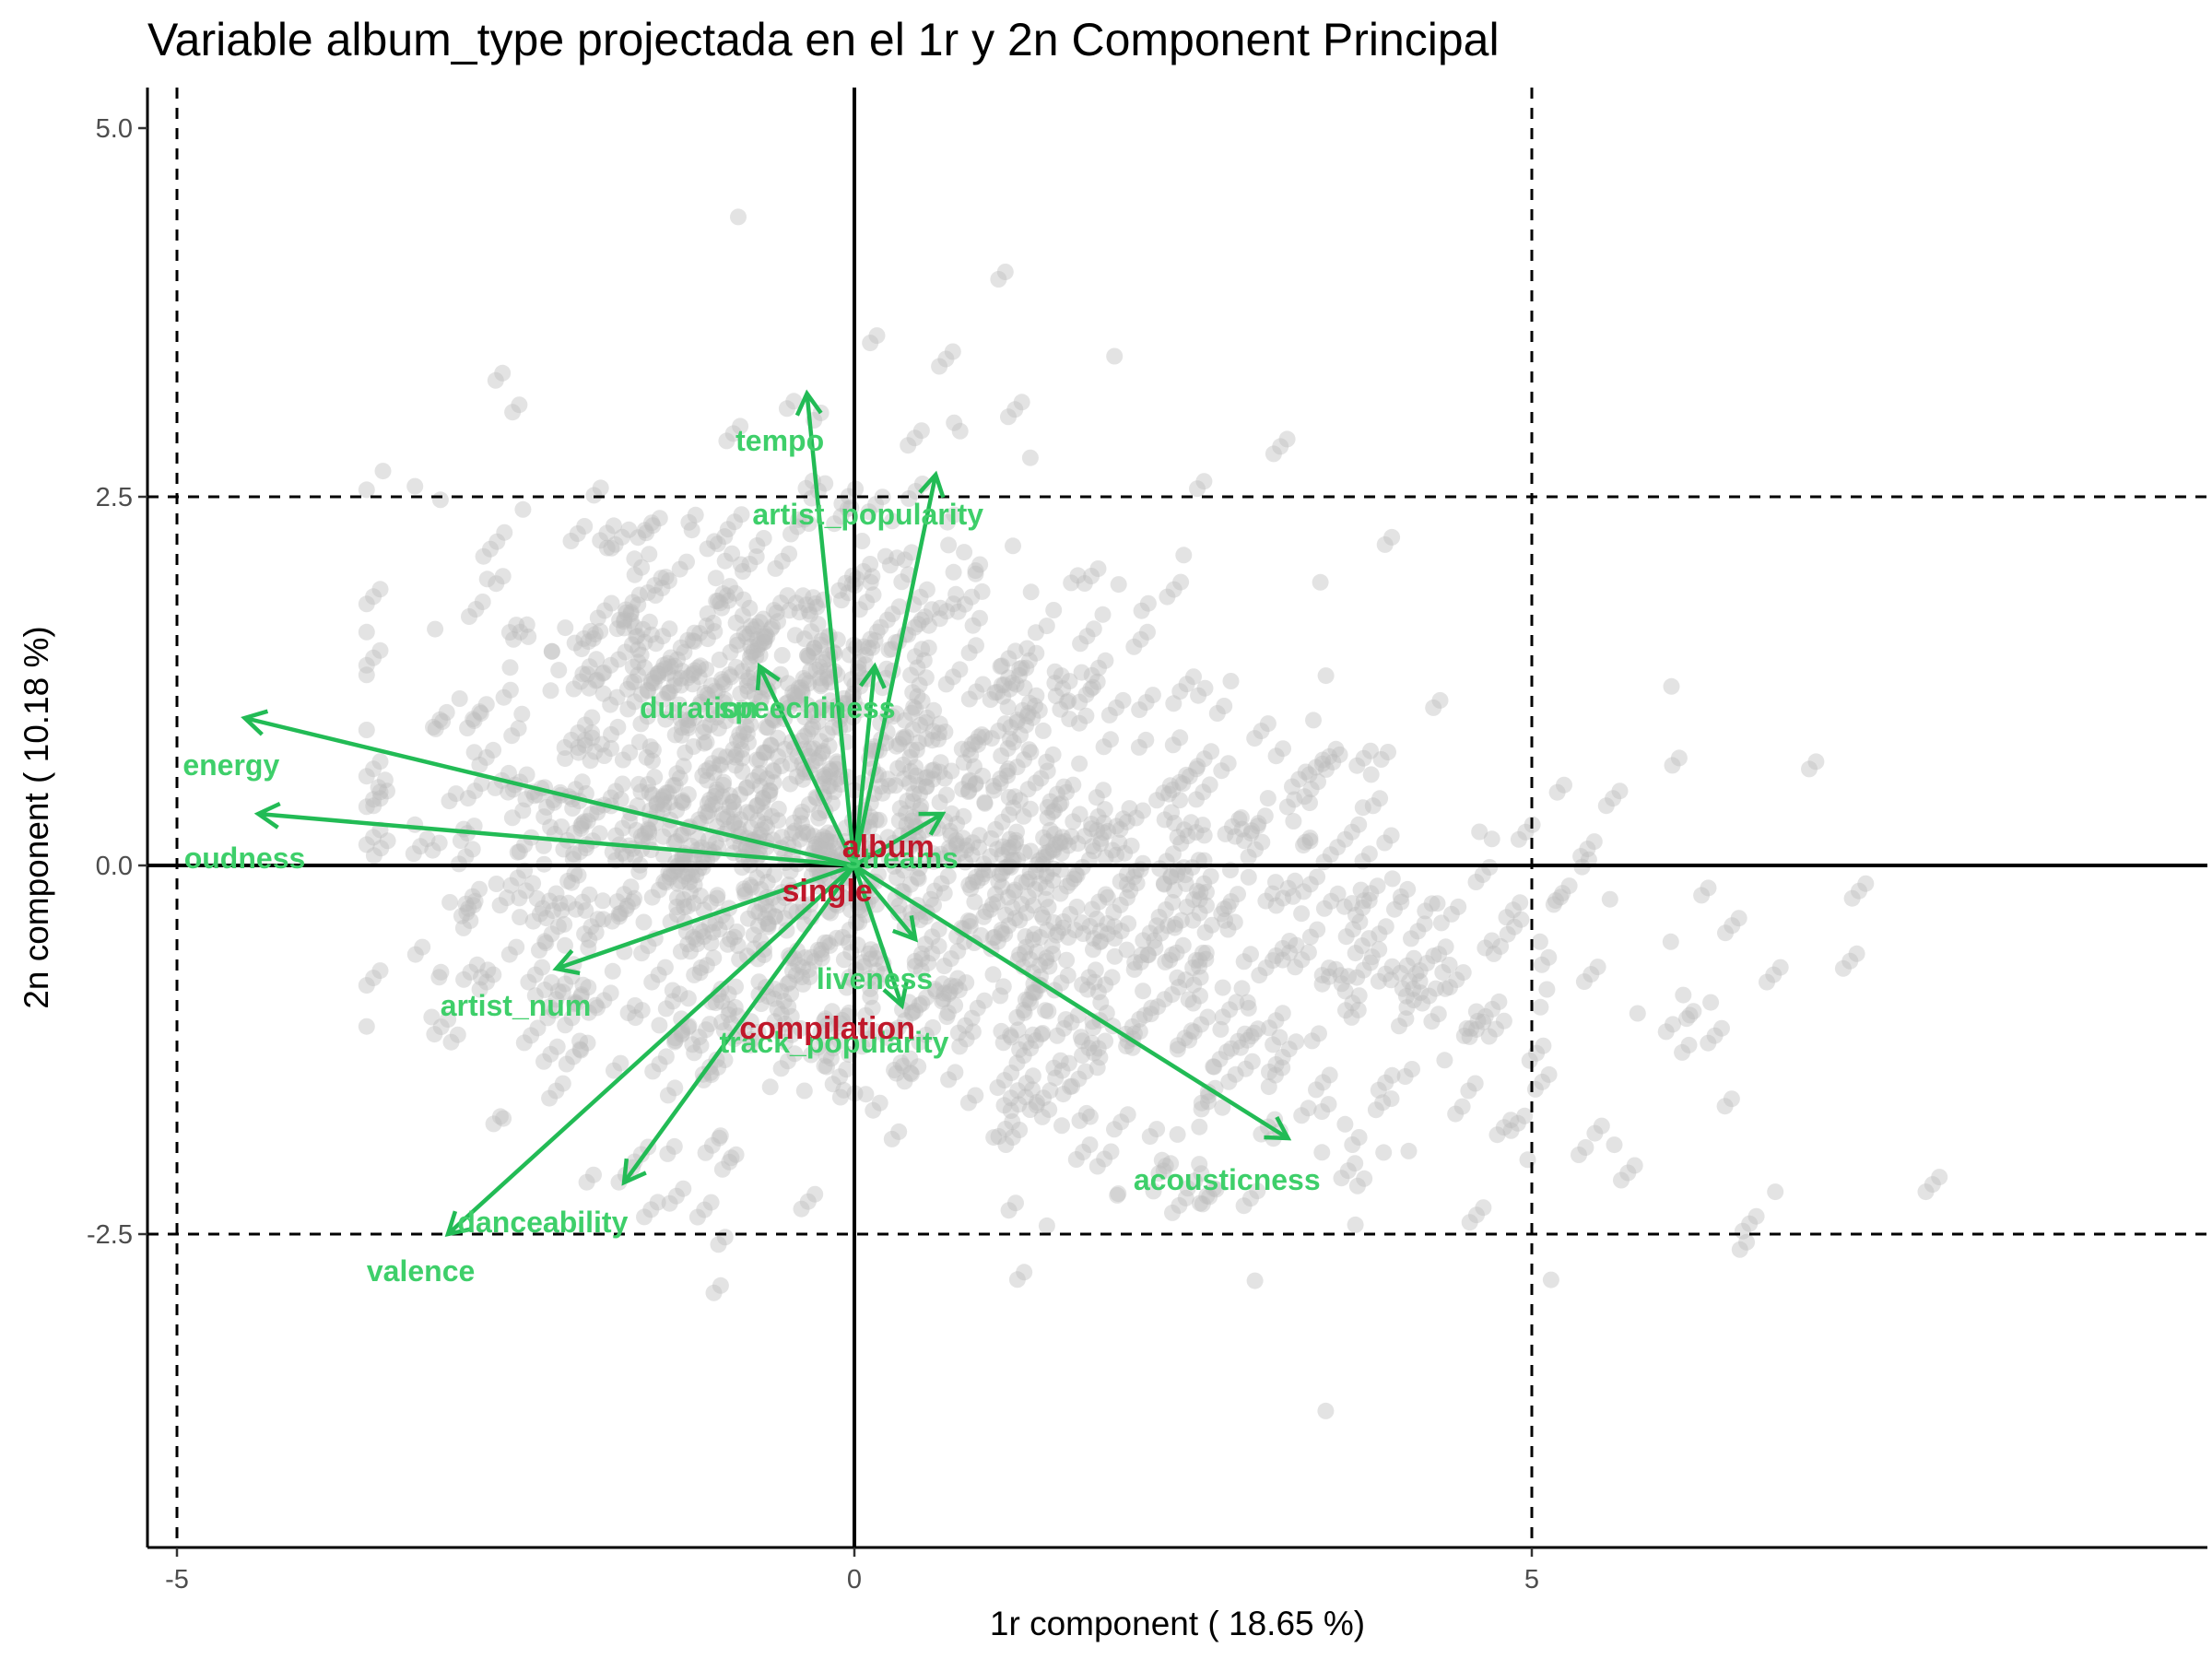  What do you see at coordinates (230, 765) in the screenshot?
I see `variable-label: energy` at bounding box center [230, 765].